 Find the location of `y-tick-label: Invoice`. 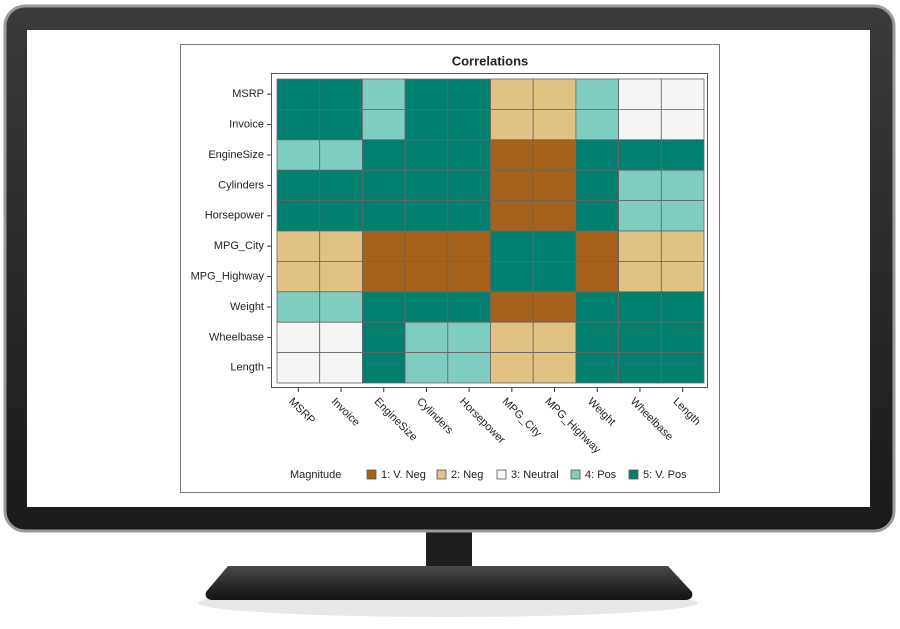

y-tick-label: Invoice is located at coordinates (246, 125).